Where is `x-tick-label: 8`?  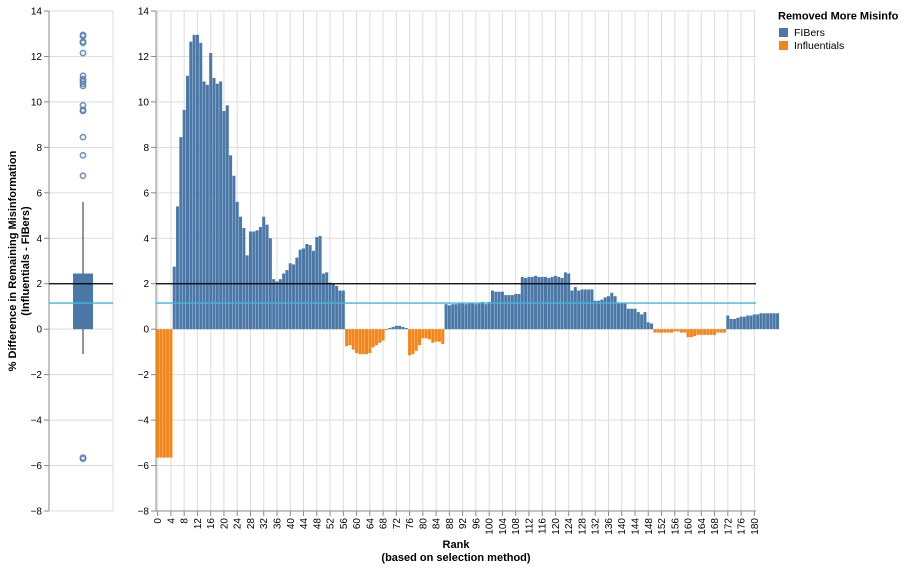
x-tick-label: 8 is located at coordinates (185, 521).